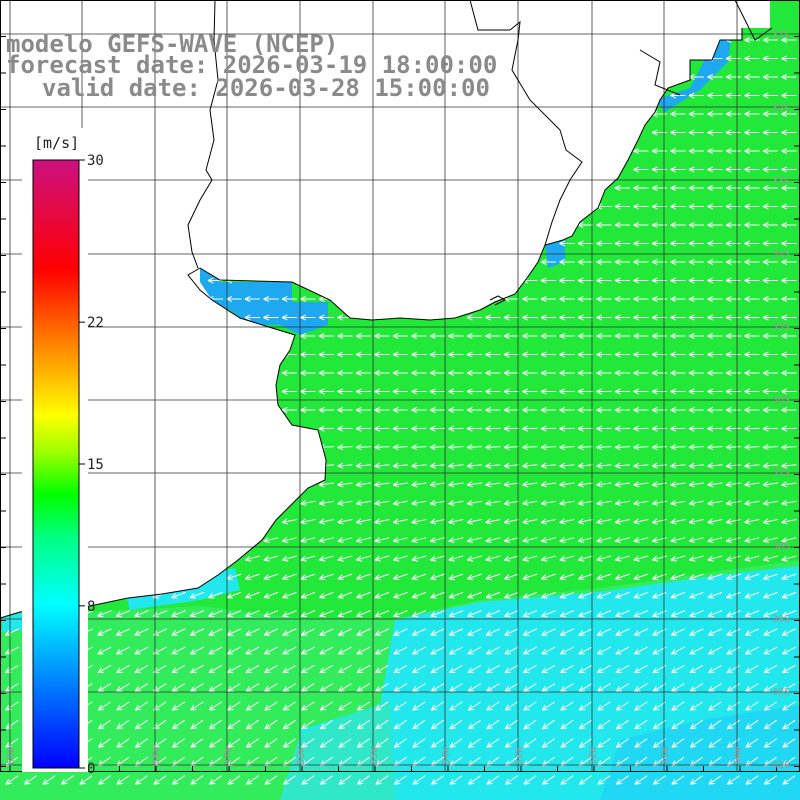  I want to click on lat-label: 36S, so click(781, 400).